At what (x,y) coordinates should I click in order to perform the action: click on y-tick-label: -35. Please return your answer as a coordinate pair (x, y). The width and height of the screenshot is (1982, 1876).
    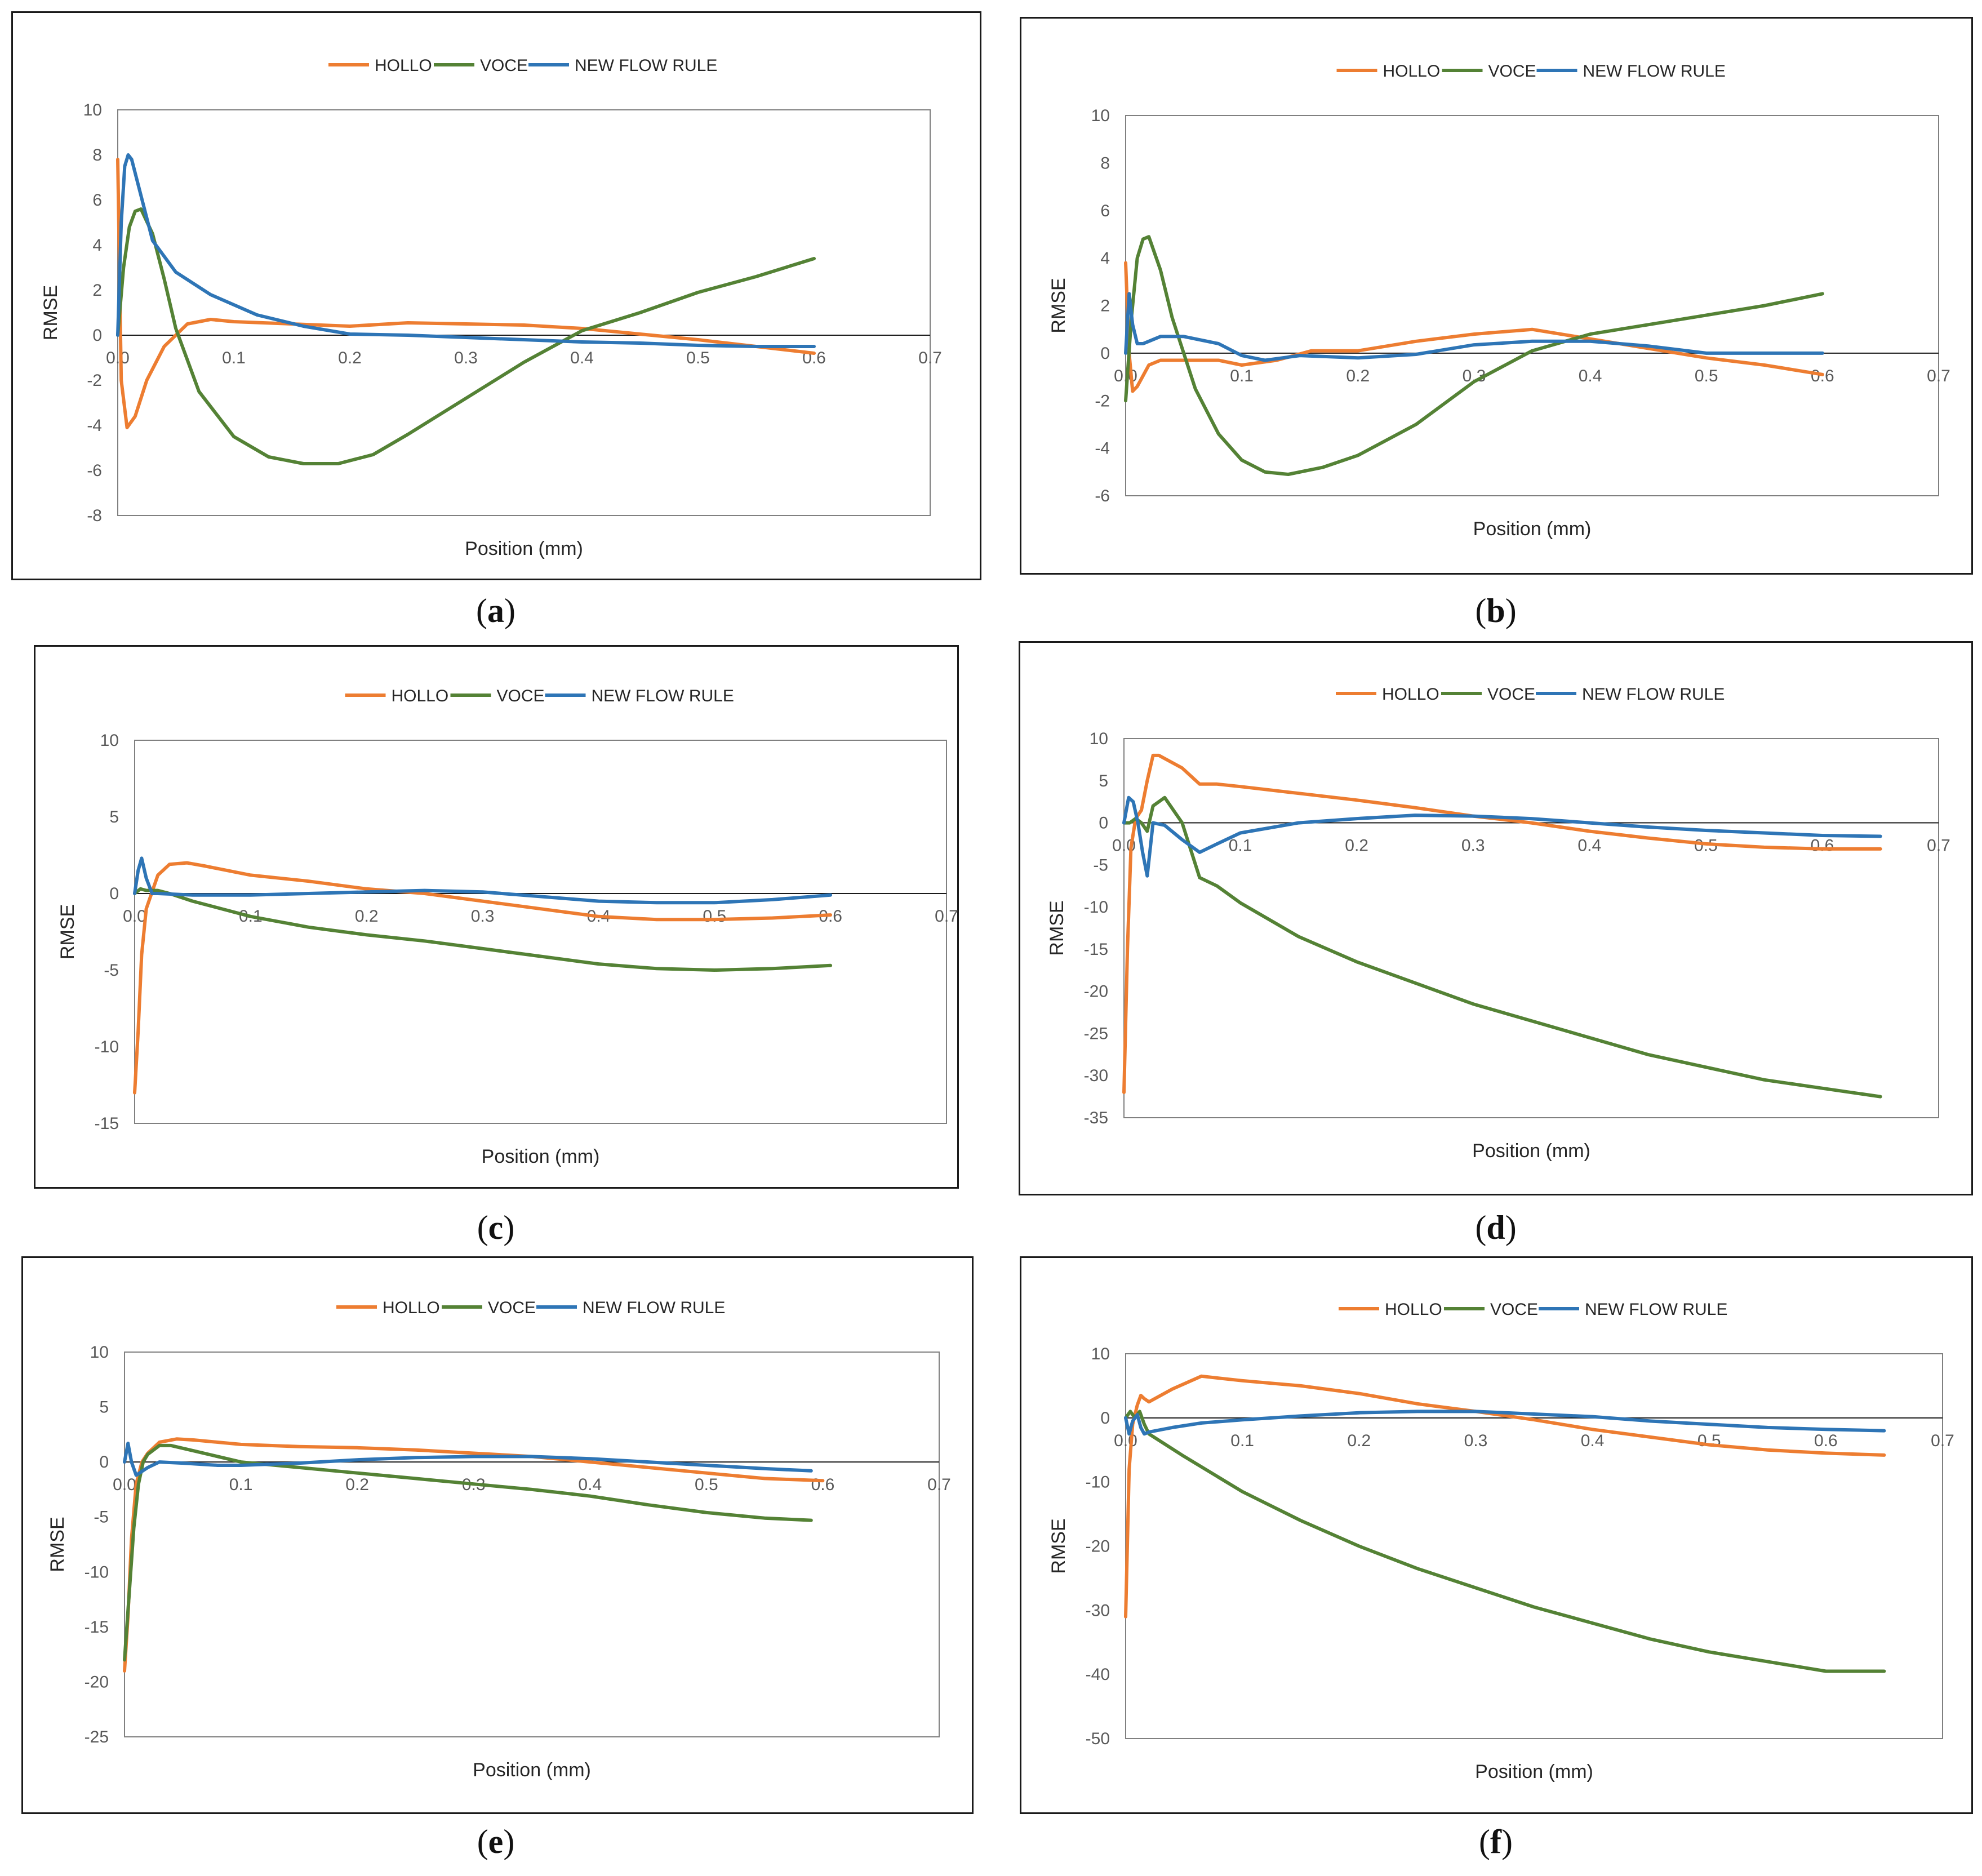
    Looking at the image, I should click on (1096, 1118).